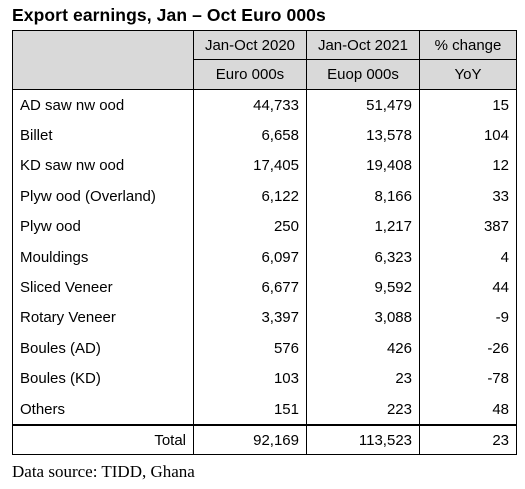 This screenshot has height=489, width=525. Describe the element at coordinates (363, 379) in the screenshot. I see `value-2021: 23` at that location.